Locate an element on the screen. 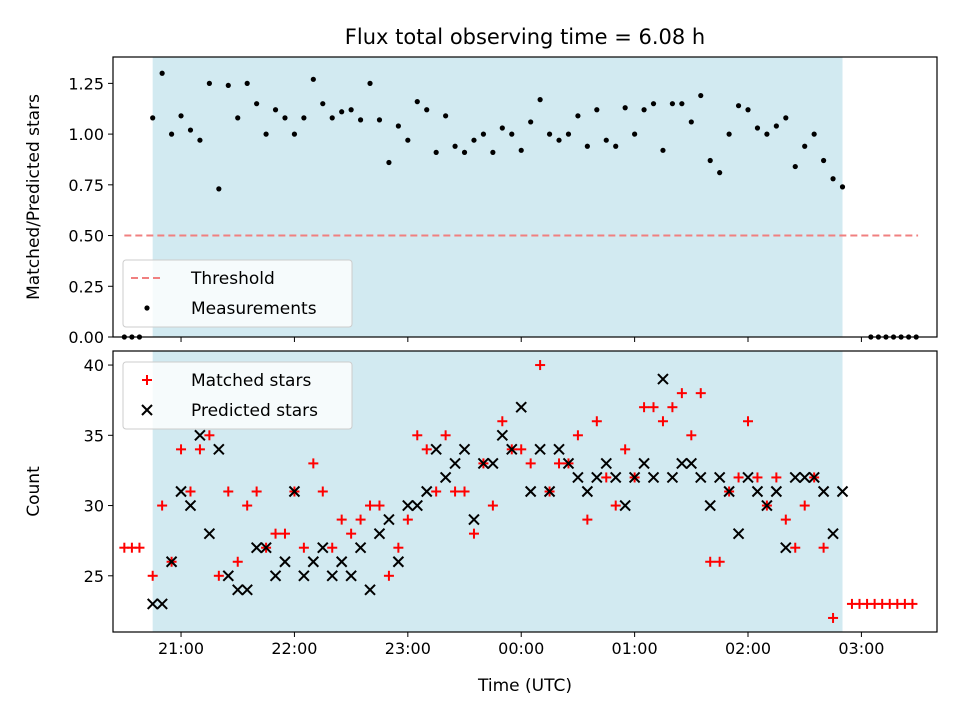 The height and width of the screenshot is (724, 960). legend: Matched stars Predicted stars is located at coordinates (237, 395).